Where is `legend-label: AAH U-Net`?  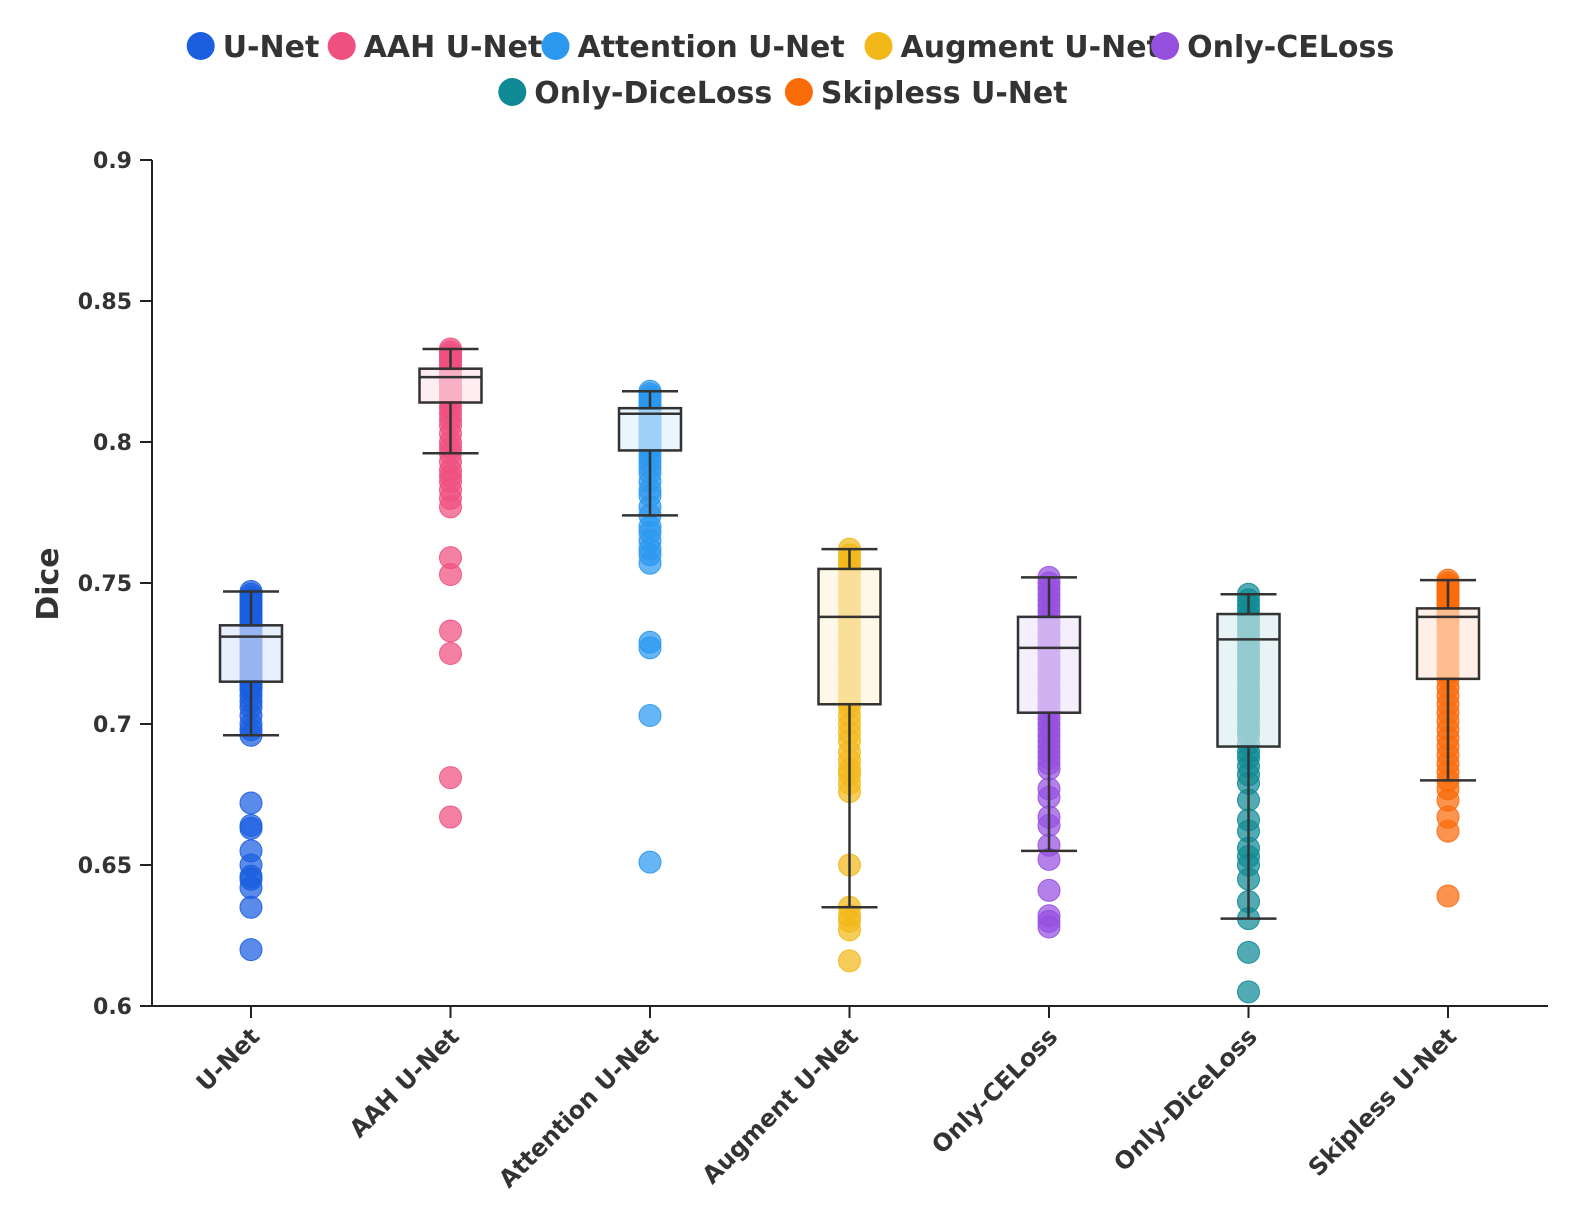
legend-label: AAH U-Net is located at coordinates (453, 47).